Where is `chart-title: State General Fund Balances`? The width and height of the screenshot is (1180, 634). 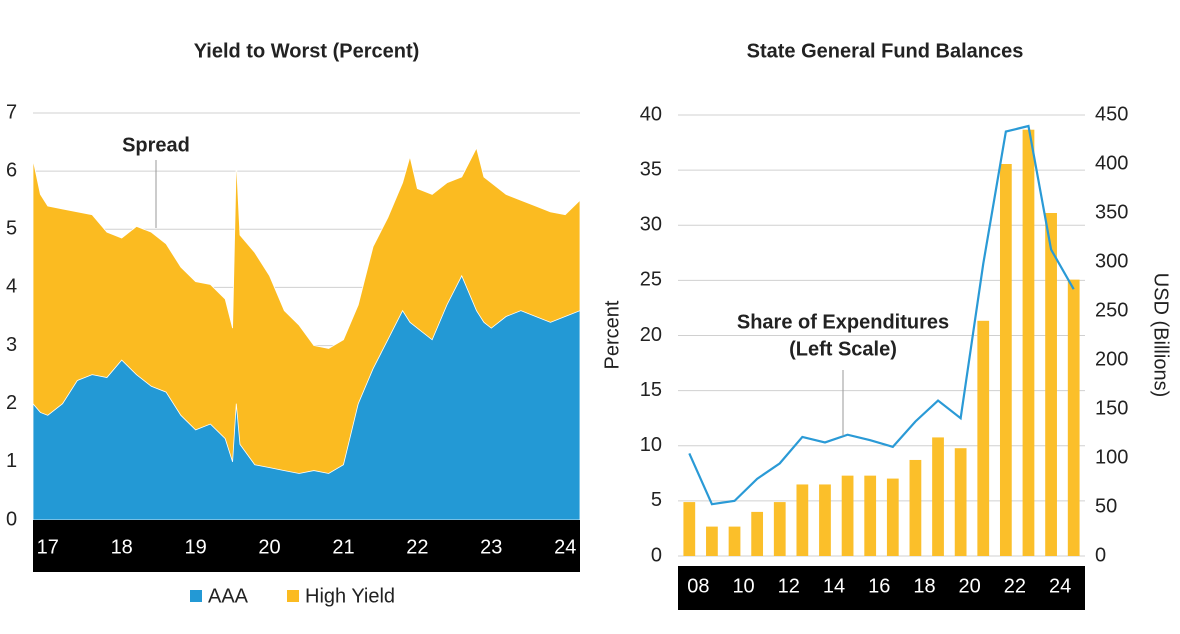
chart-title: State General Fund Balances is located at coordinates (885, 51).